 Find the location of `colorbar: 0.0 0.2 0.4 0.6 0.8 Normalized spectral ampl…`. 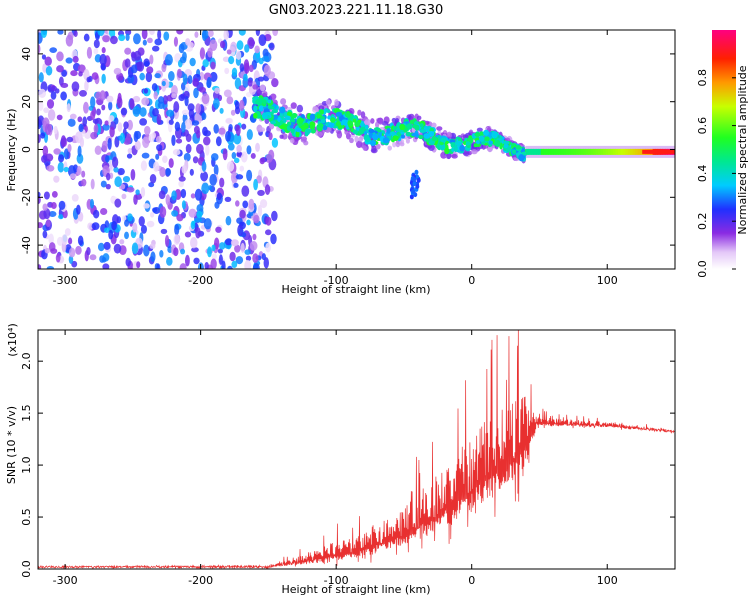

colorbar: 0.0 0.2 0.4 0.6 0.8 Normalized spectral ampl… is located at coordinates (722, 154).